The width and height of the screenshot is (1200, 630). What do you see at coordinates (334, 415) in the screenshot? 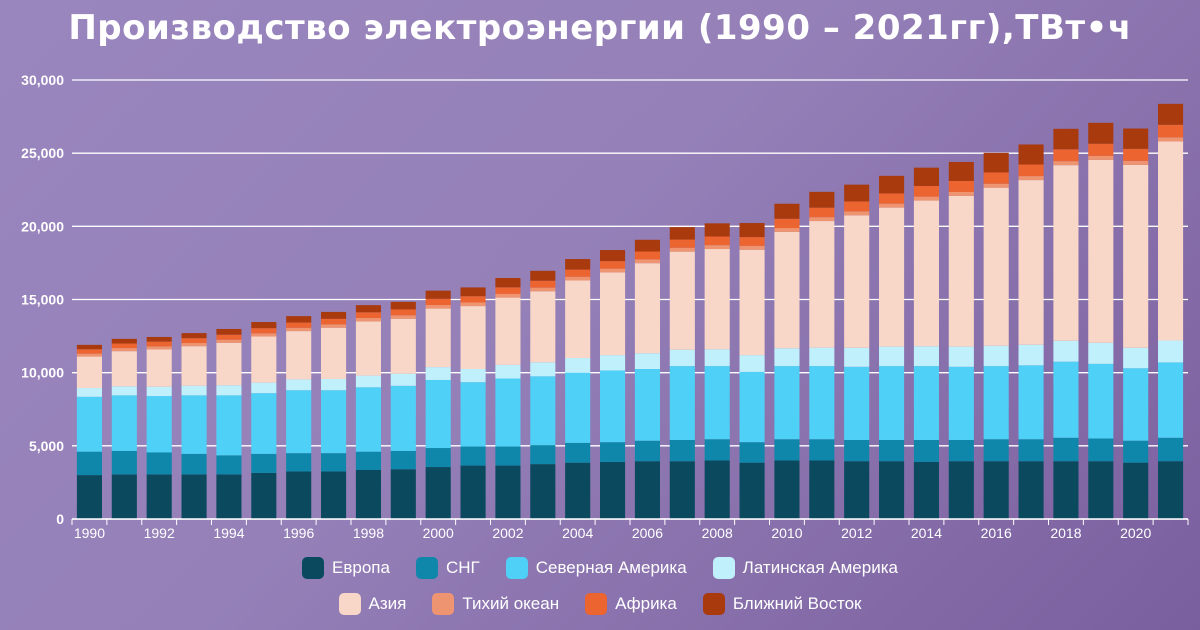
I see `bar-stack-1997` at bounding box center [334, 415].